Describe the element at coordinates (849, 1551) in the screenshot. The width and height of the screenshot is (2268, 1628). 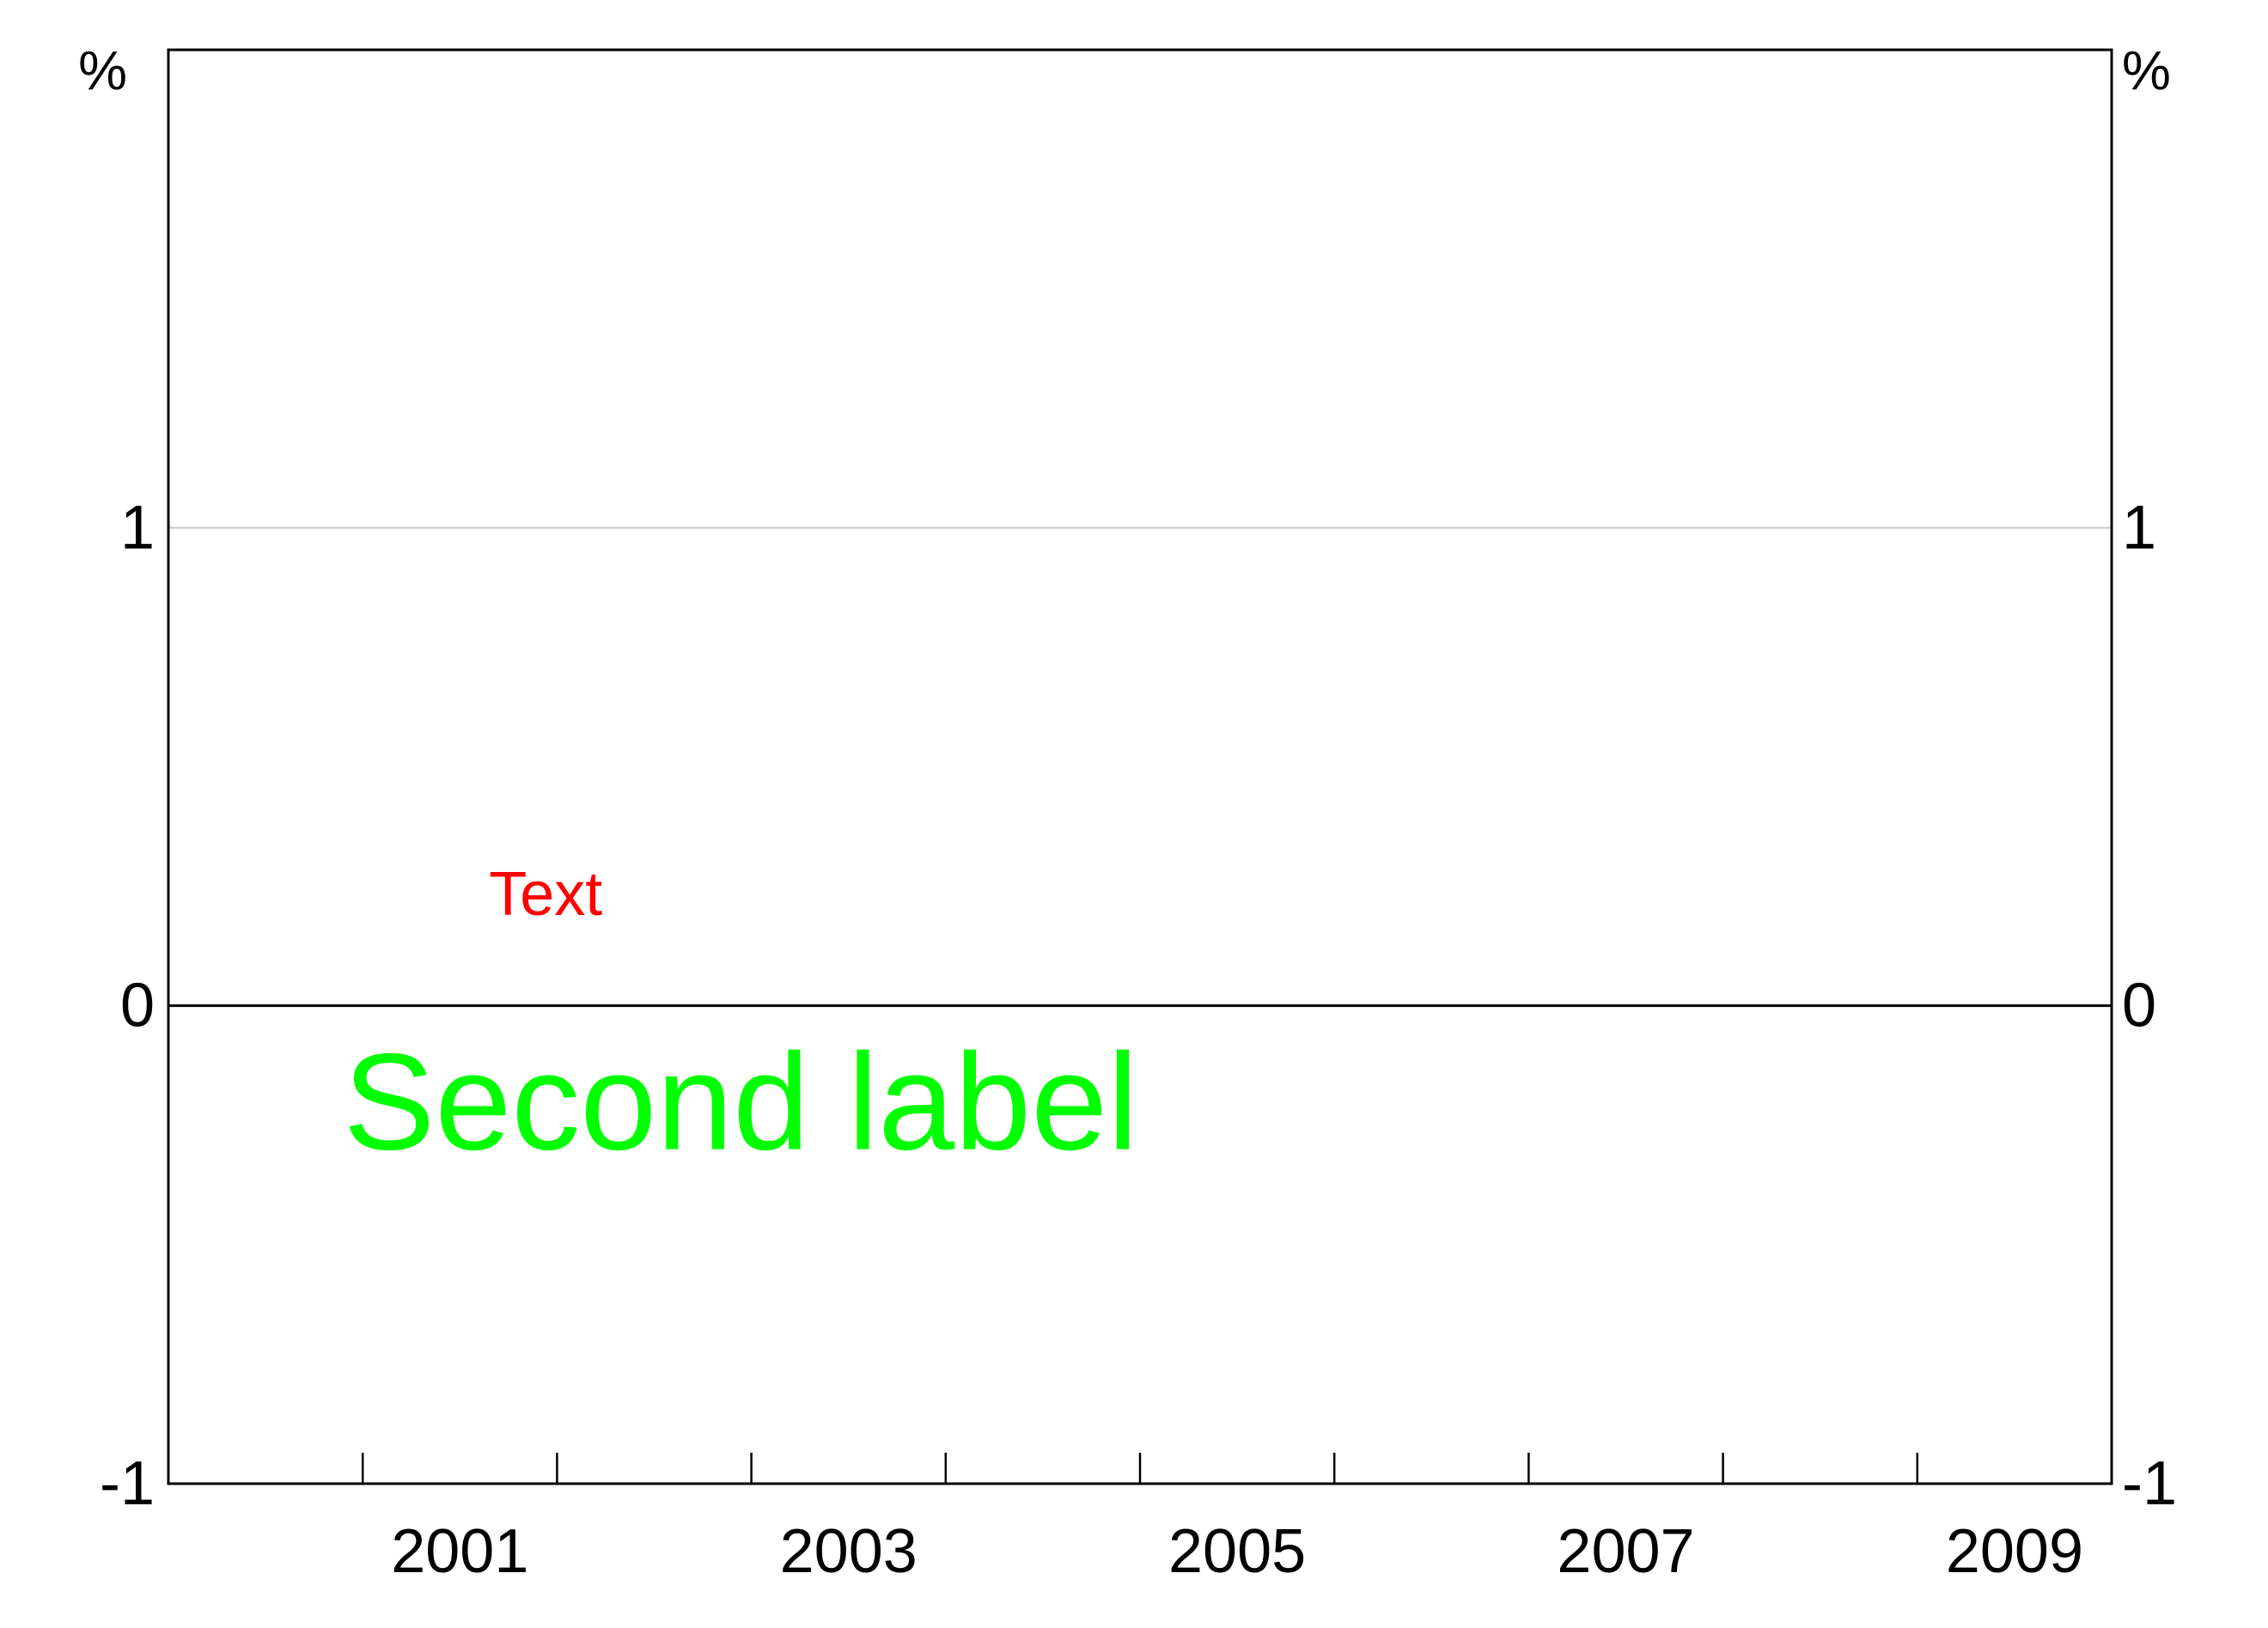
I see `x-tick-label: 2003` at that location.